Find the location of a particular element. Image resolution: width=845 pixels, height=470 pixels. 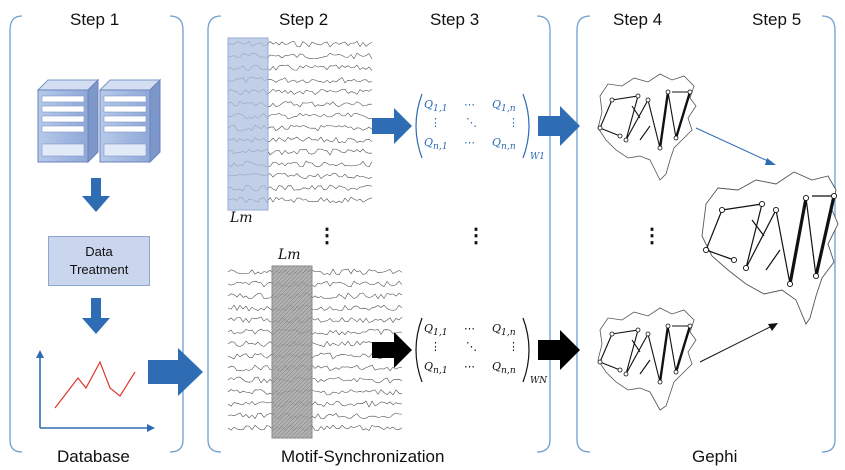

step-4-label: Step 4 is located at coordinates (638, 19).